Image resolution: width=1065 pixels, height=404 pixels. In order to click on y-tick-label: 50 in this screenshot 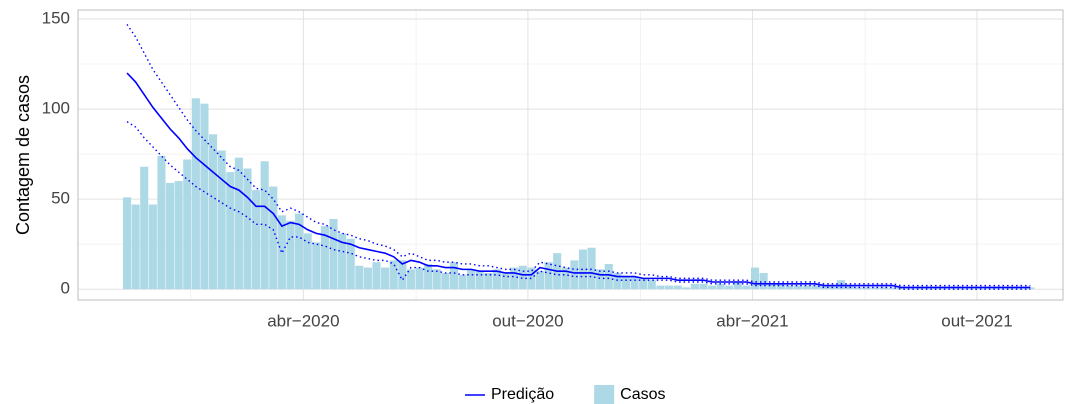, I will do `click(60, 198)`.